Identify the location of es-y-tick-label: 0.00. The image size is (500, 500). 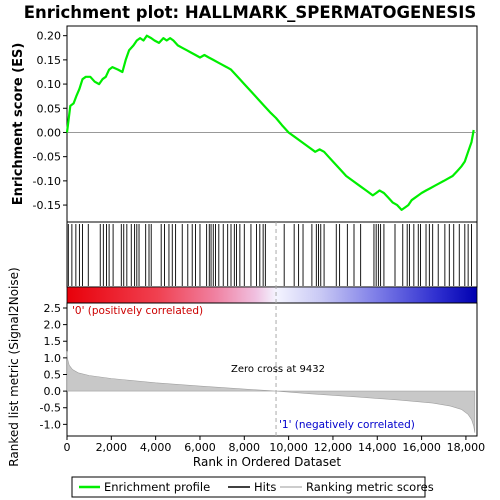
(49, 132).